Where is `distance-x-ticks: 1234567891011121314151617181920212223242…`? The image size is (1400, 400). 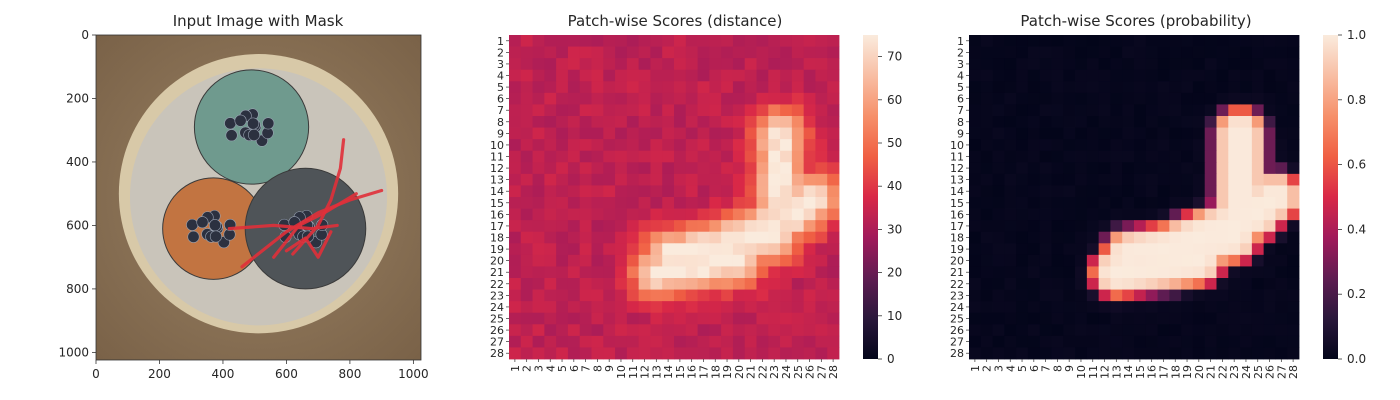
distance-x-ticks: 1234567891011121314151617181920212223242… is located at coordinates (674, 369).